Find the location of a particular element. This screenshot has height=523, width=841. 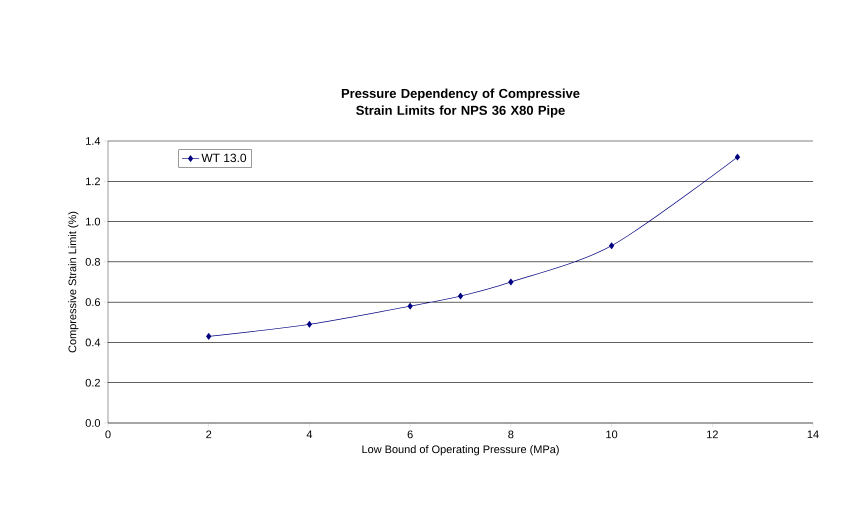

x-tick-label: 0 is located at coordinates (108, 434).